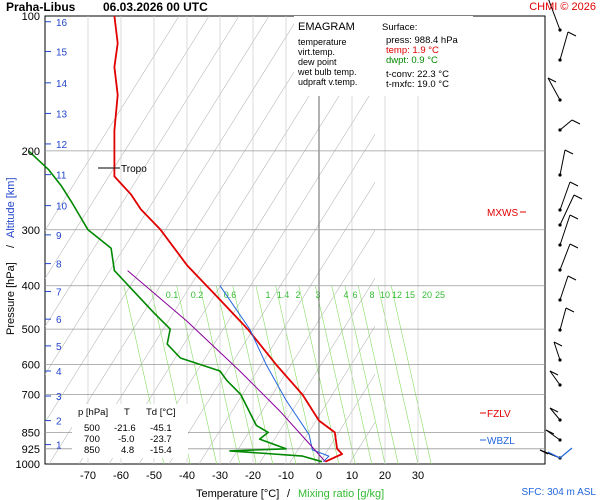 This screenshot has height=500, width=600. What do you see at coordinates (127, 412) in the screenshot?
I see `table-header-t: T` at bounding box center [127, 412].